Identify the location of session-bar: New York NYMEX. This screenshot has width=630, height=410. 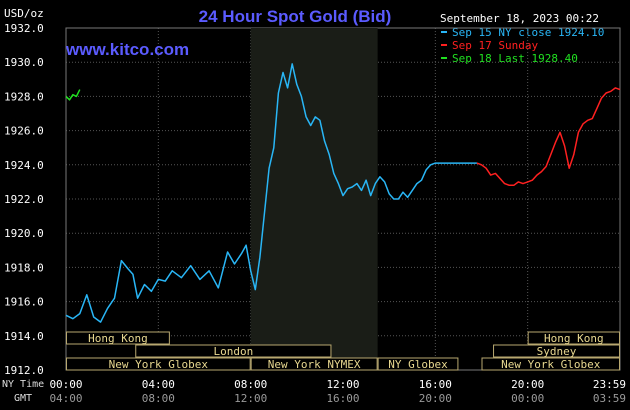
(314, 364).